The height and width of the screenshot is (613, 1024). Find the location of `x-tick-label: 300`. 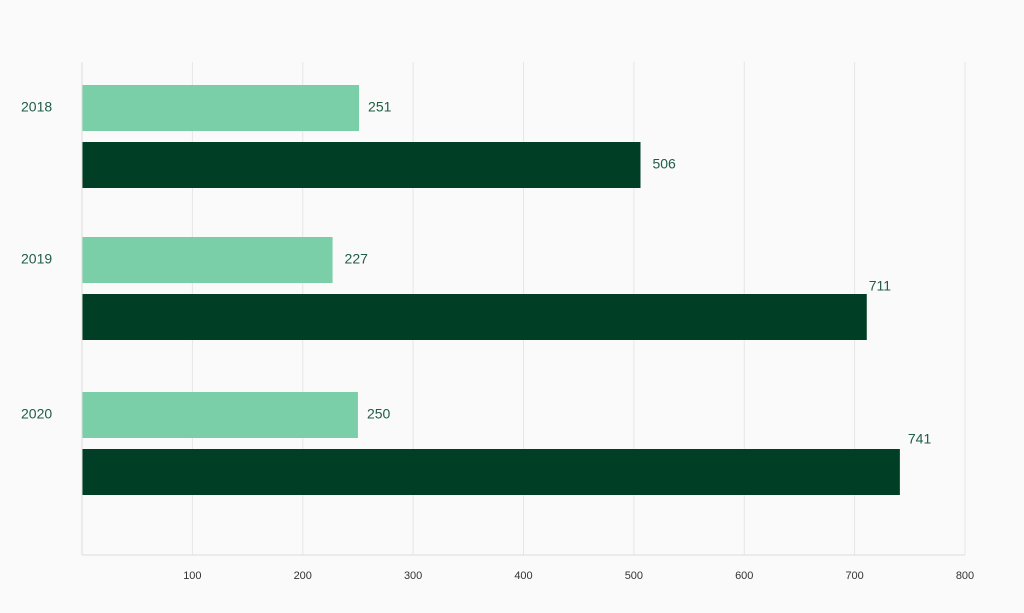

x-tick-label: 300 is located at coordinates (413, 576).